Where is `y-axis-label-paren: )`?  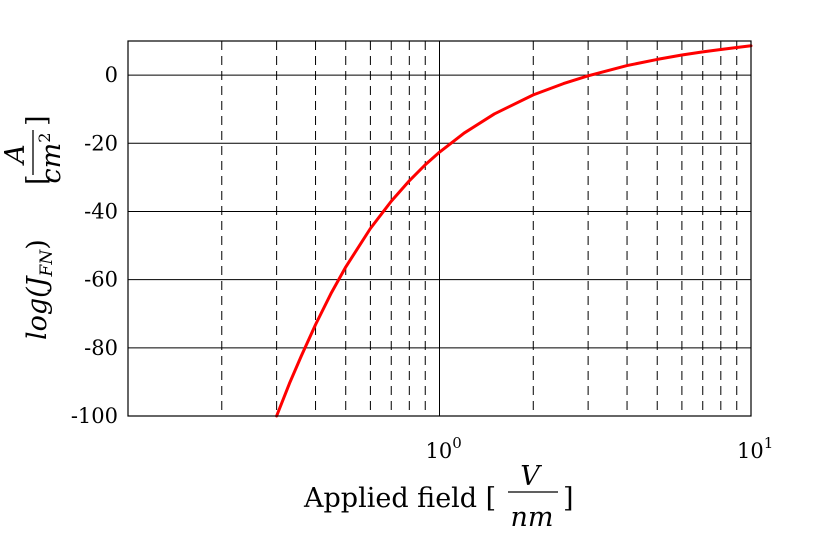 y-axis-label-paren: ) is located at coordinates (37, 244).